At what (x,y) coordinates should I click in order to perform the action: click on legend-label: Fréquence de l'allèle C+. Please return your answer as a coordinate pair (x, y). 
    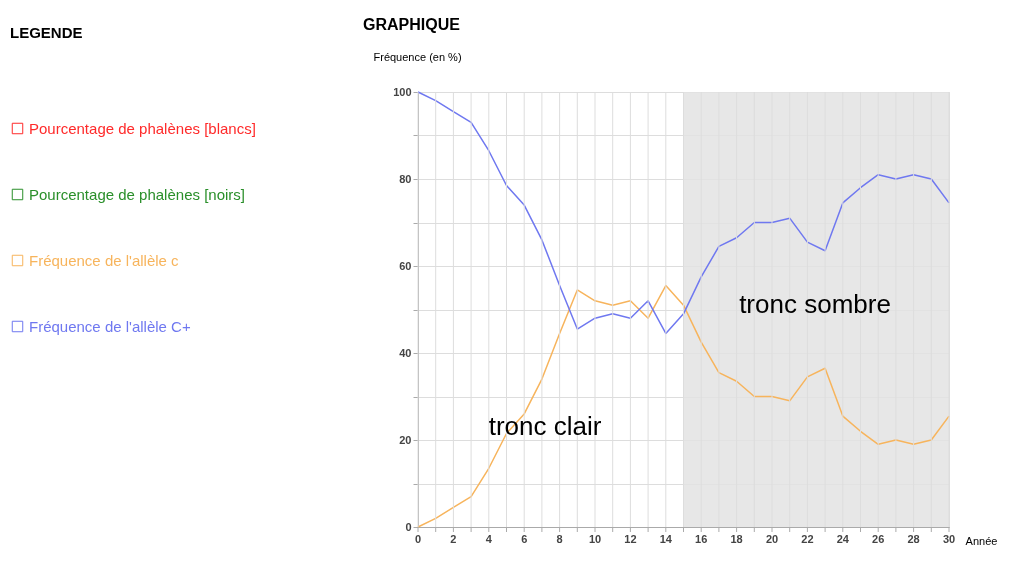
    Looking at the image, I should click on (110, 326).